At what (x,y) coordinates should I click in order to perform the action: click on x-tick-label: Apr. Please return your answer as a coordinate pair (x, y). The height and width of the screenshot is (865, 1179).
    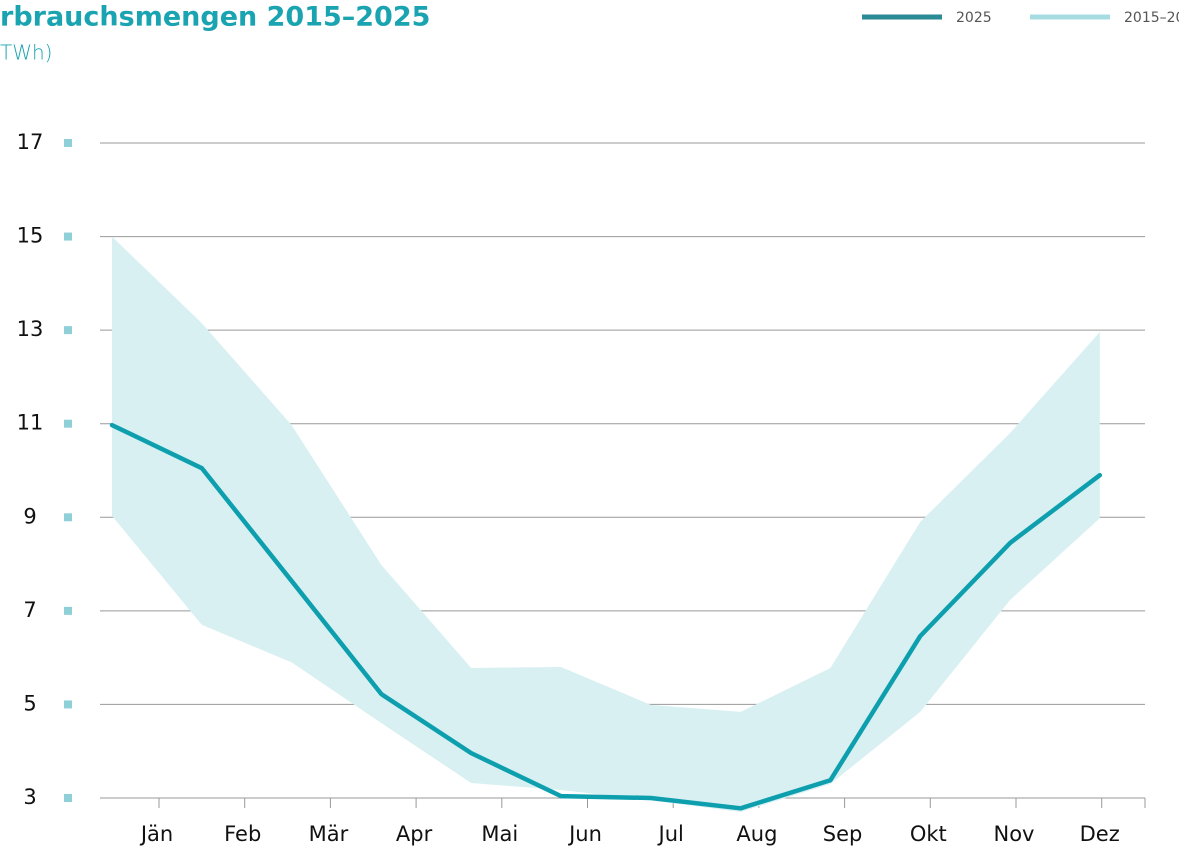
    Looking at the image, I should click on (414, 834).